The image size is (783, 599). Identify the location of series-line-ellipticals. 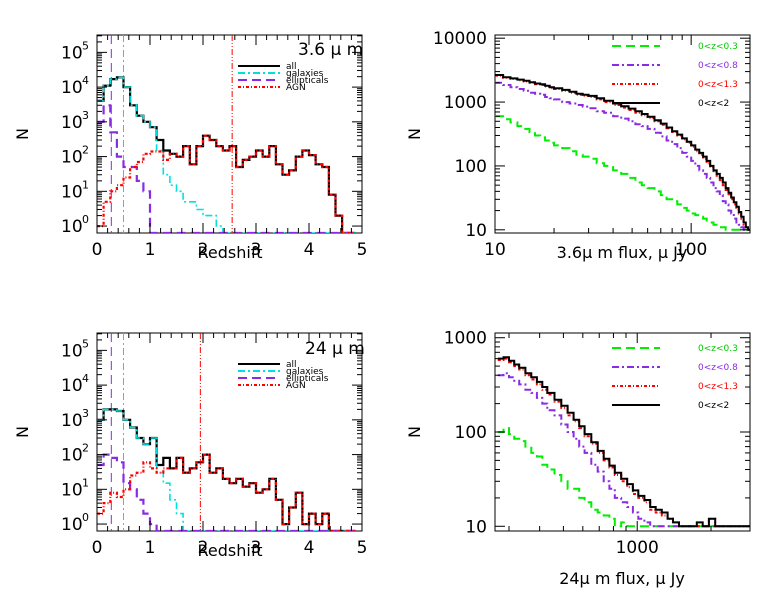
(226, 168).